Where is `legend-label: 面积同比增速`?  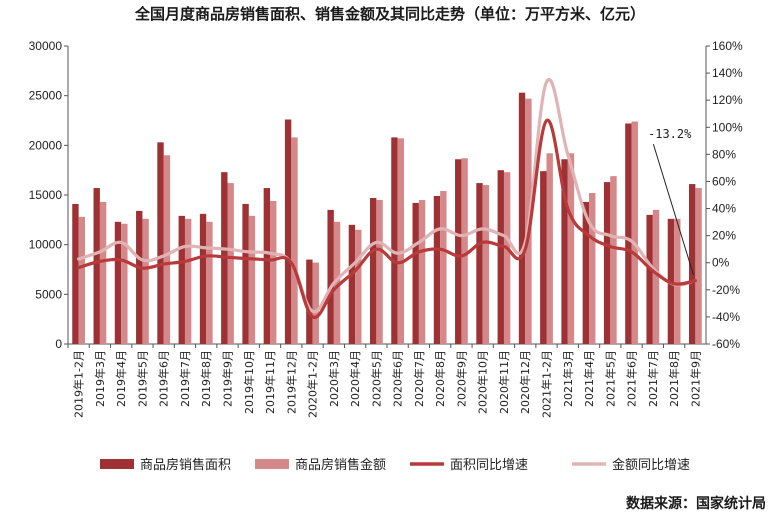 legend-label: 面积同比增速 is located at coordinates (489, 465).